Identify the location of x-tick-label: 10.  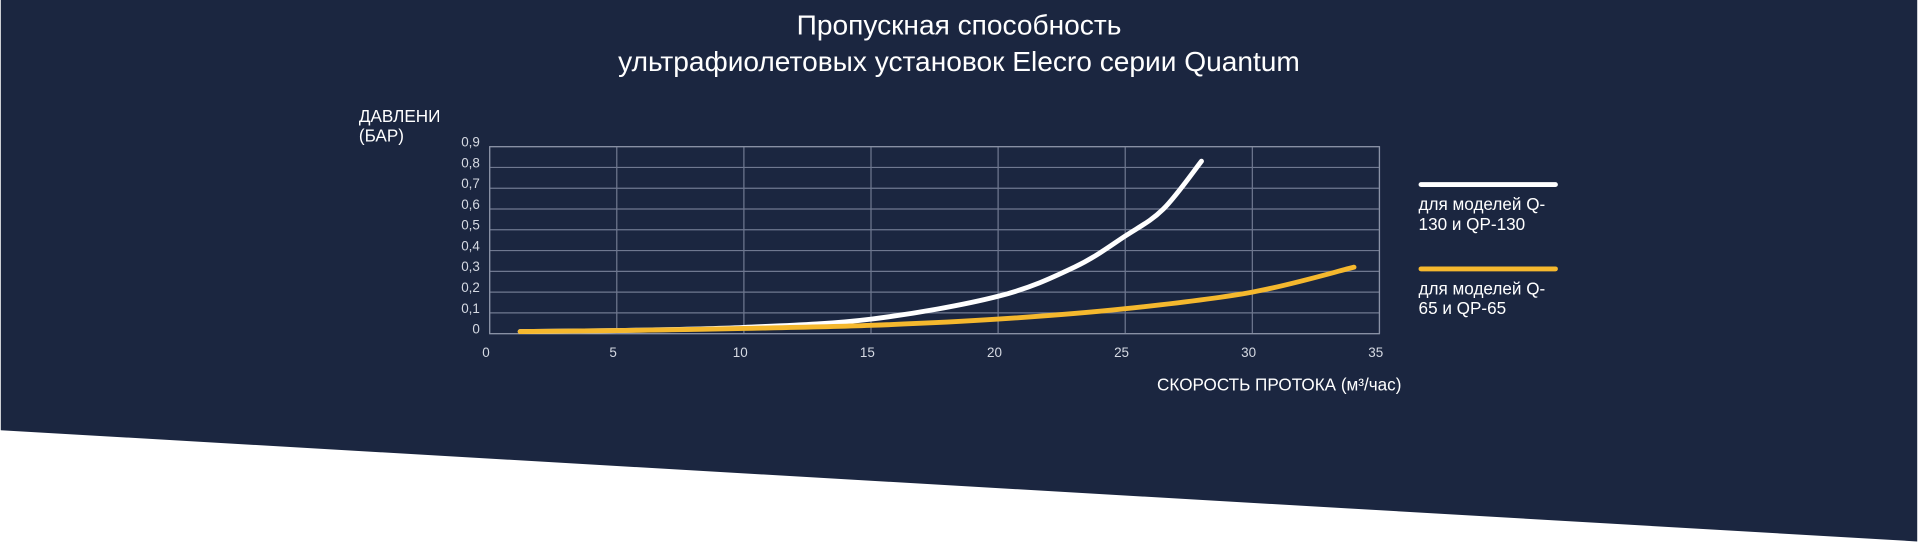
(740, 352).